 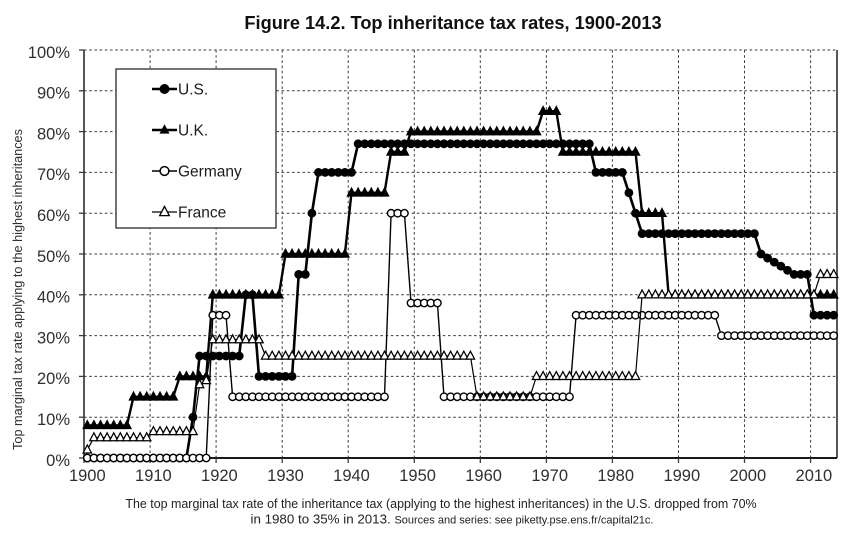 I want to click on svg-text: 80%, so click(x=53, y=134).